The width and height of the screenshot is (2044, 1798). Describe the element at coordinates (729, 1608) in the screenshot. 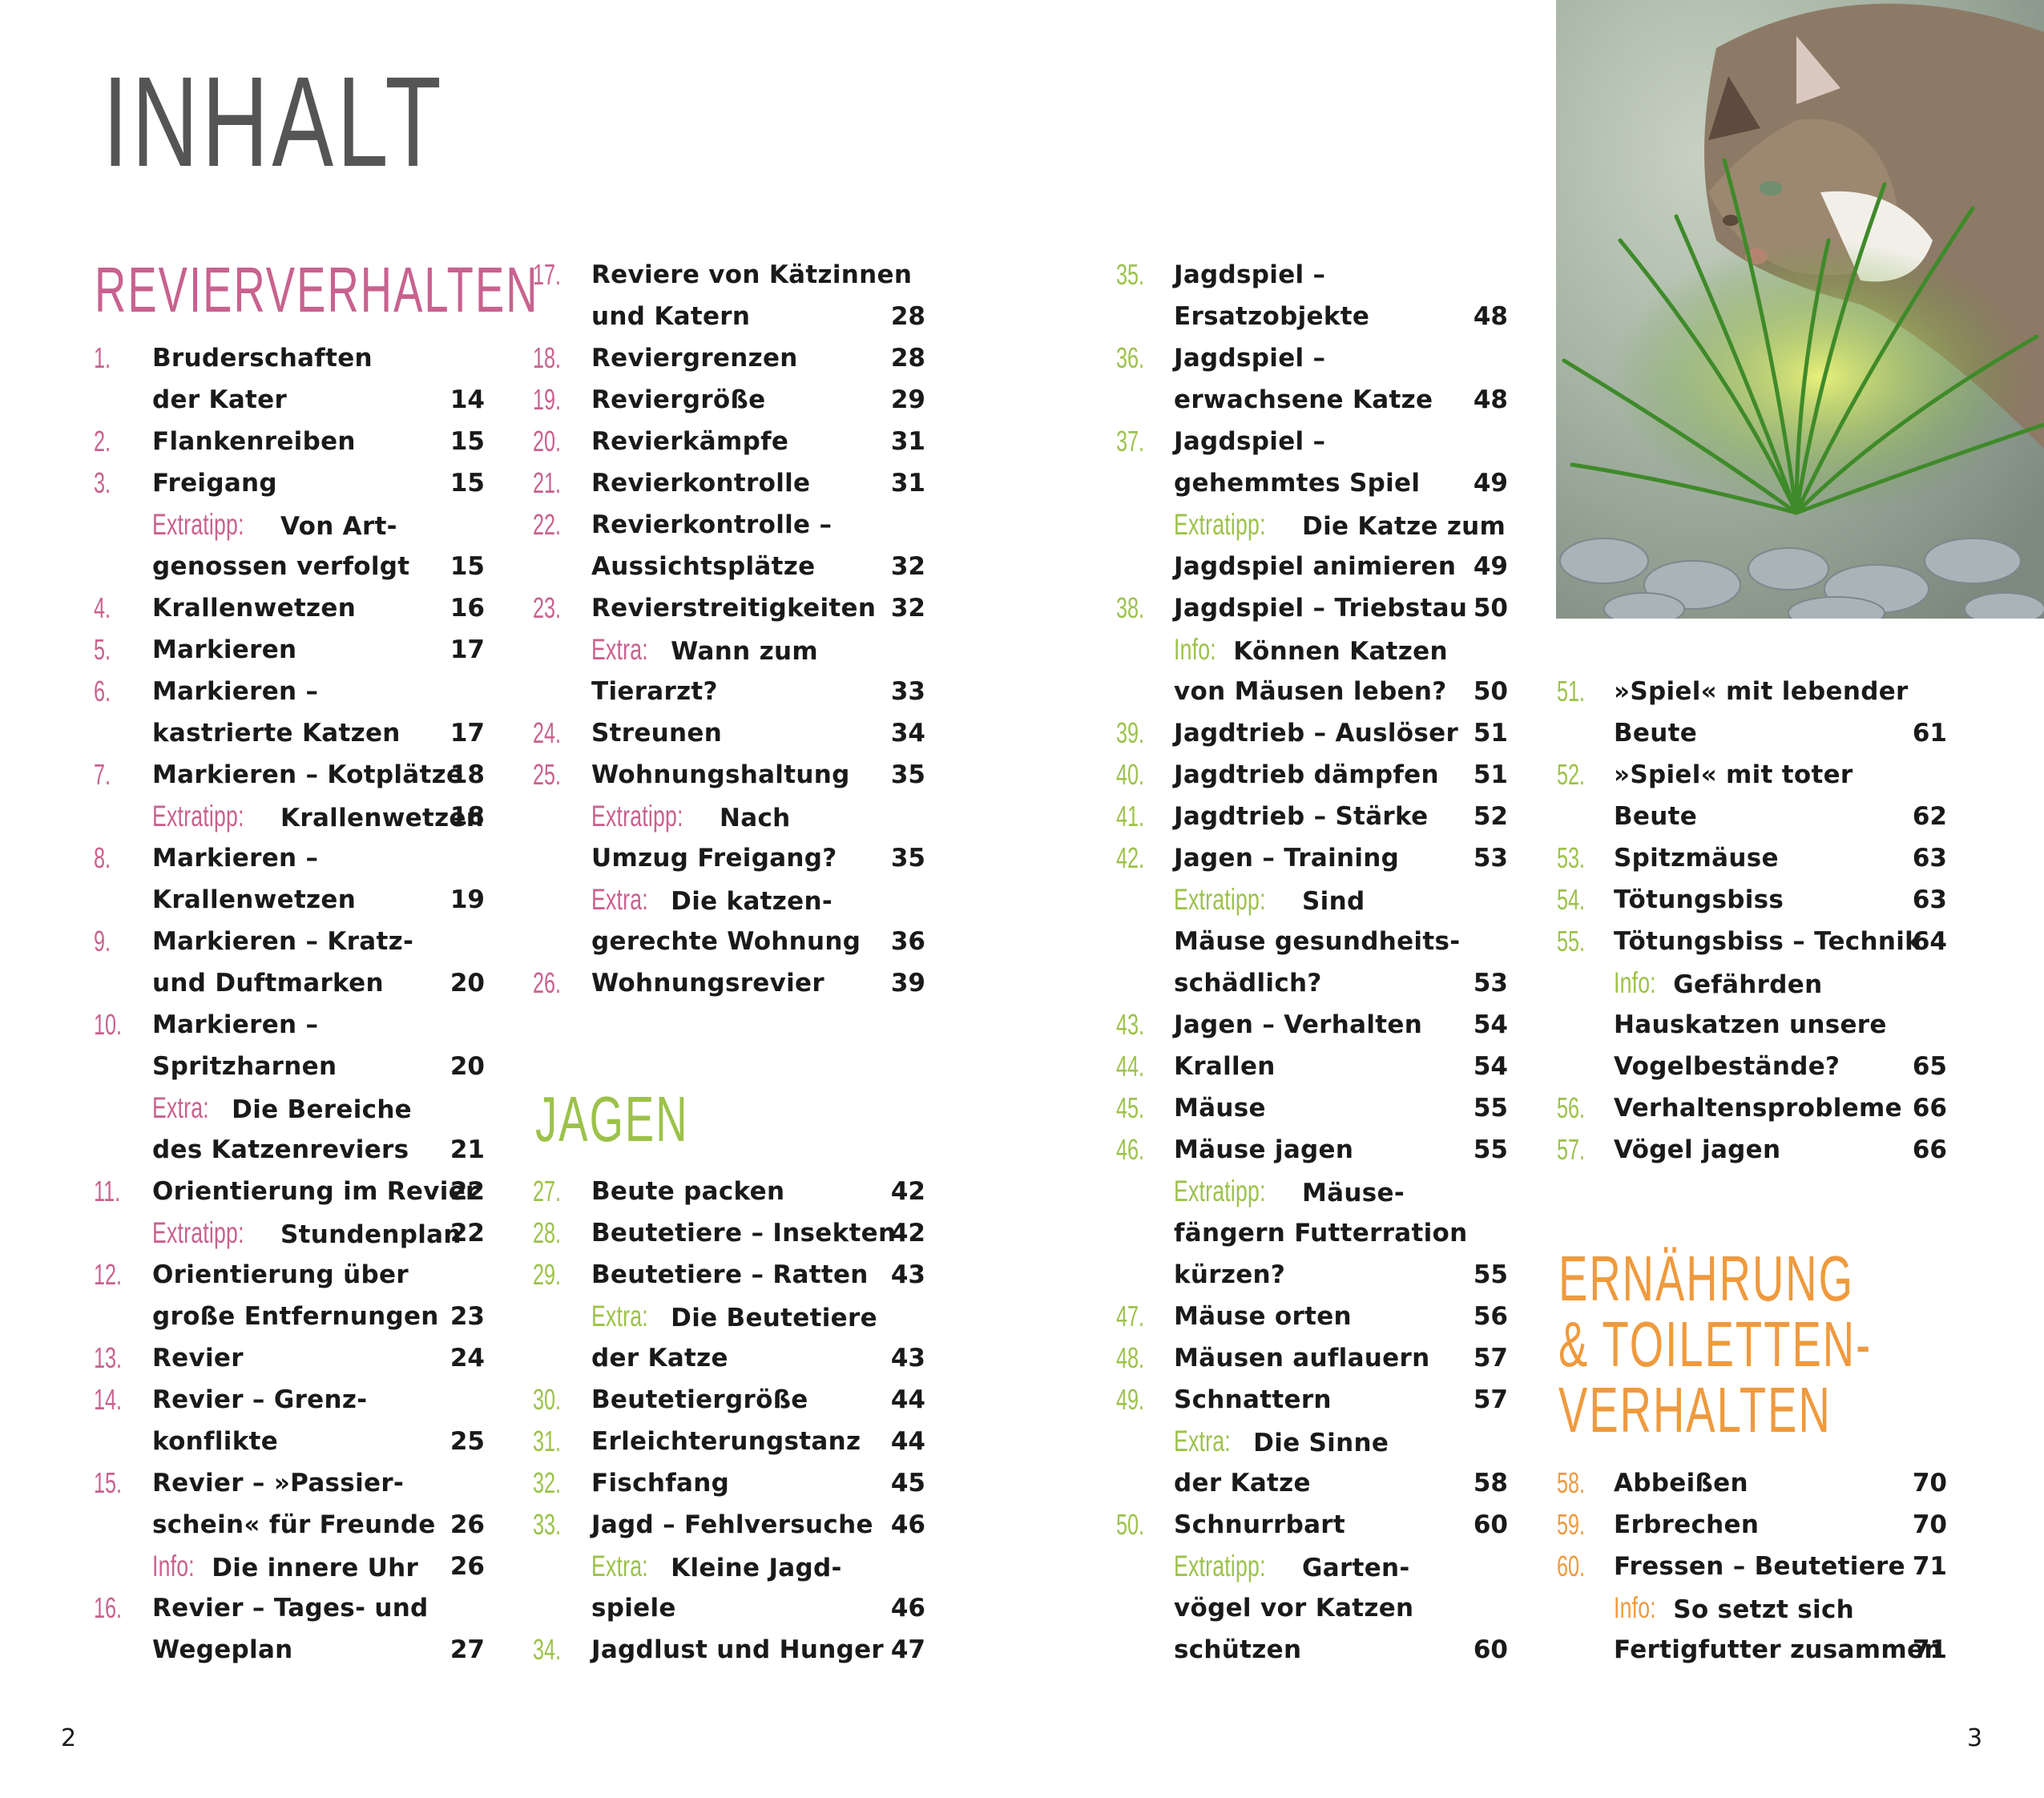

I see `toc-entry-continuation: spiele 46` at that location.